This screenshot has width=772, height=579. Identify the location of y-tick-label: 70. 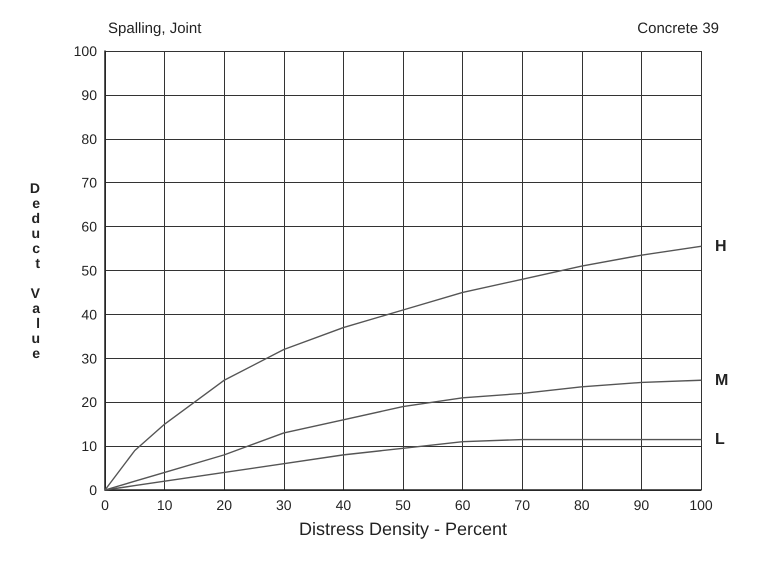
(89, 182).